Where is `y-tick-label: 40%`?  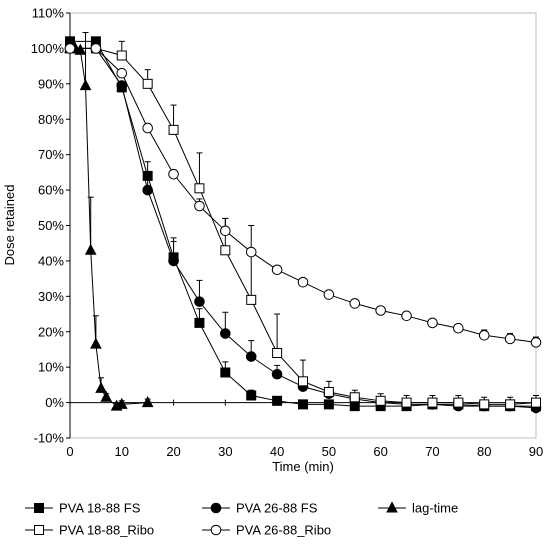
y-tick-label: 40% is located at coordinates (51, 260).